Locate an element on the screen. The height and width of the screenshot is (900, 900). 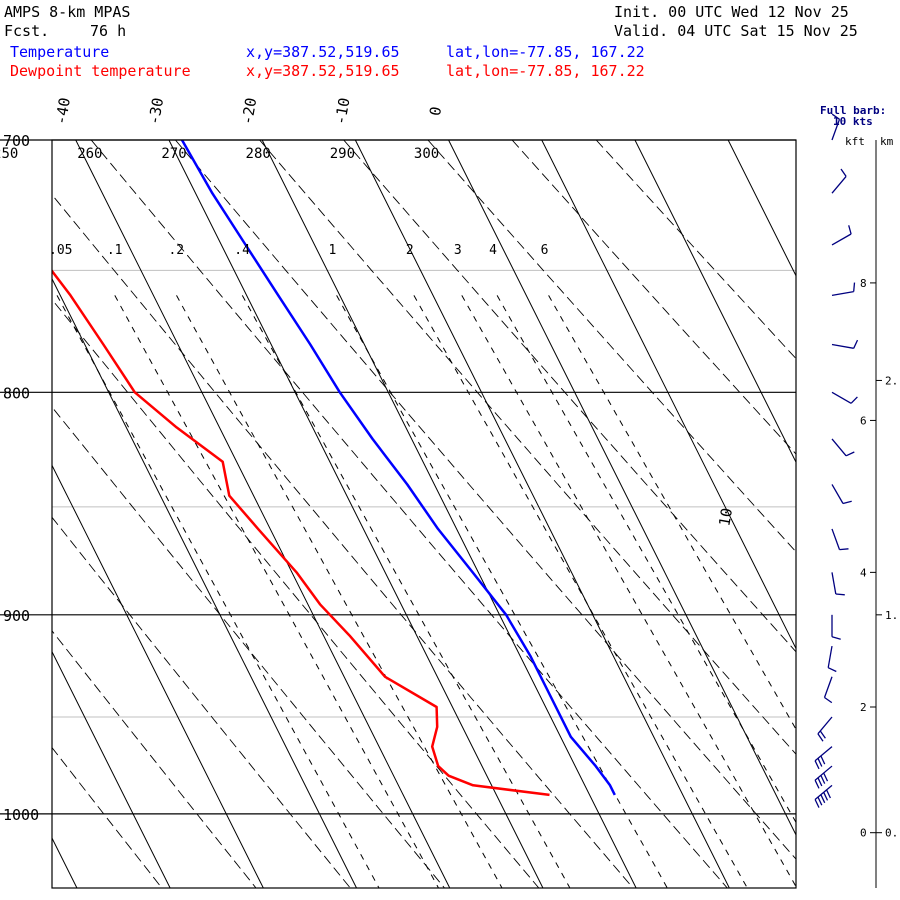
init-time: Init. 00 UTC Wed 12 Nov 25 is located at coordinates (731, 12).